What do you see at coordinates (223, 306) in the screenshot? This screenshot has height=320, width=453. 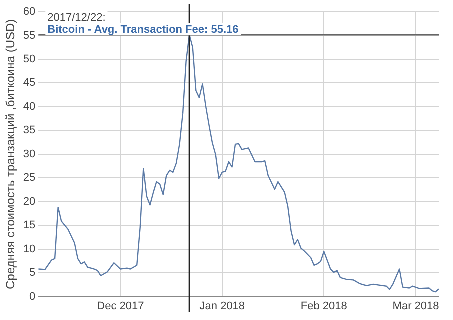 I see `x-tick-label: Jan 2018` at bounding box center [223, 306].